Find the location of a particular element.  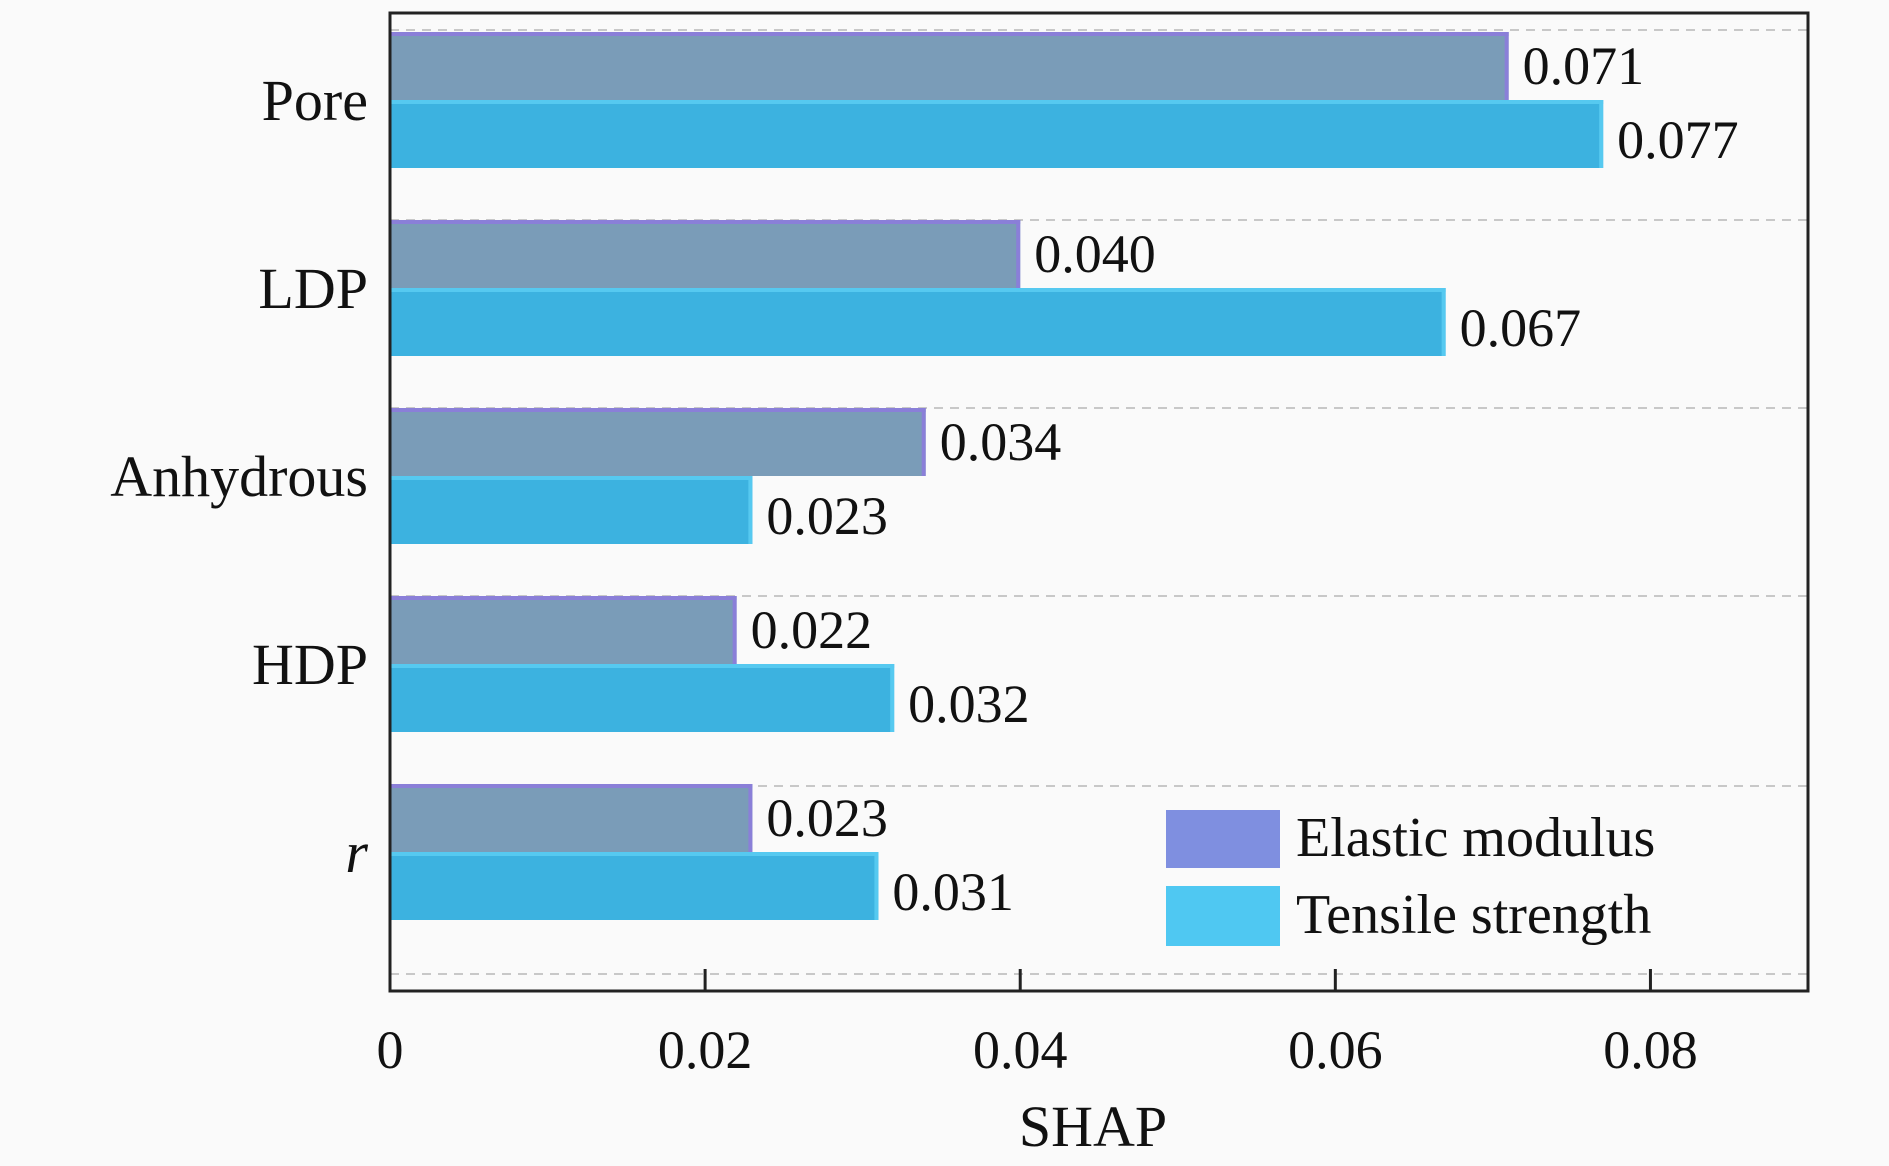

x-tick-label: 0.06 is located at coordinates (1335, 1050).